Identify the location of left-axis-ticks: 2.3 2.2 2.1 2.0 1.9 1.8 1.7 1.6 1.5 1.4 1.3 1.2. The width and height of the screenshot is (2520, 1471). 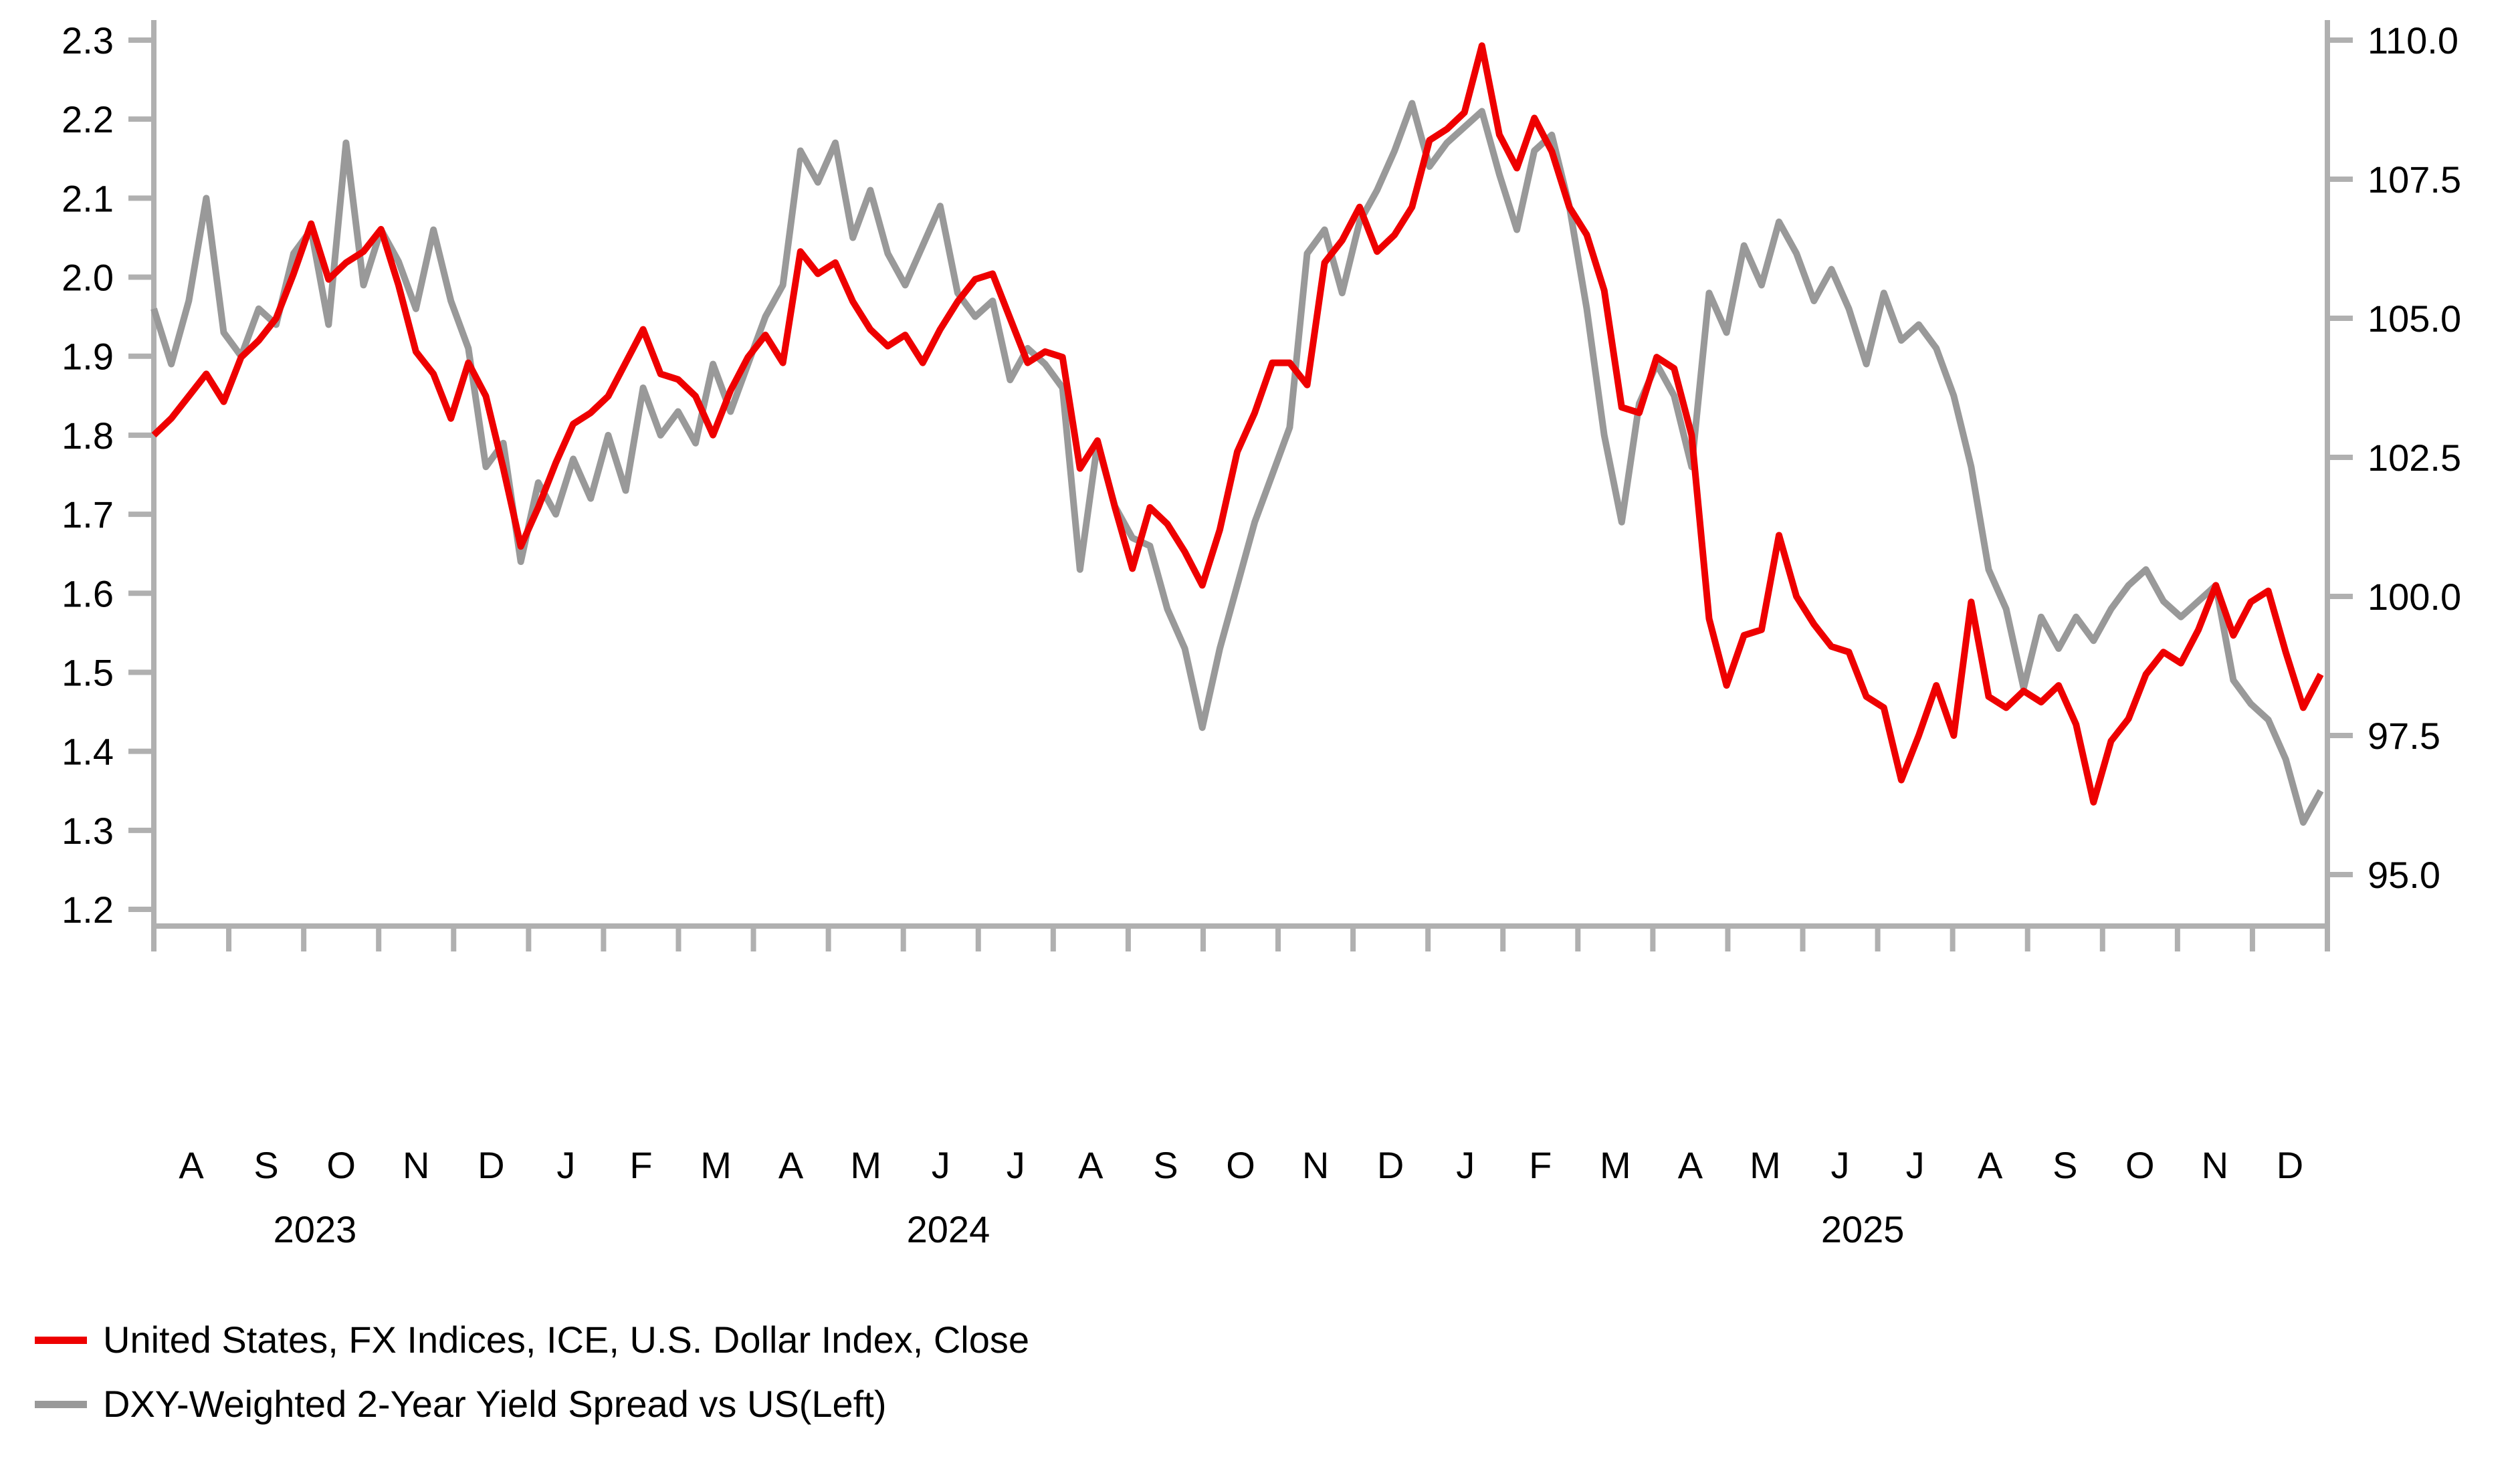
(108, 475).